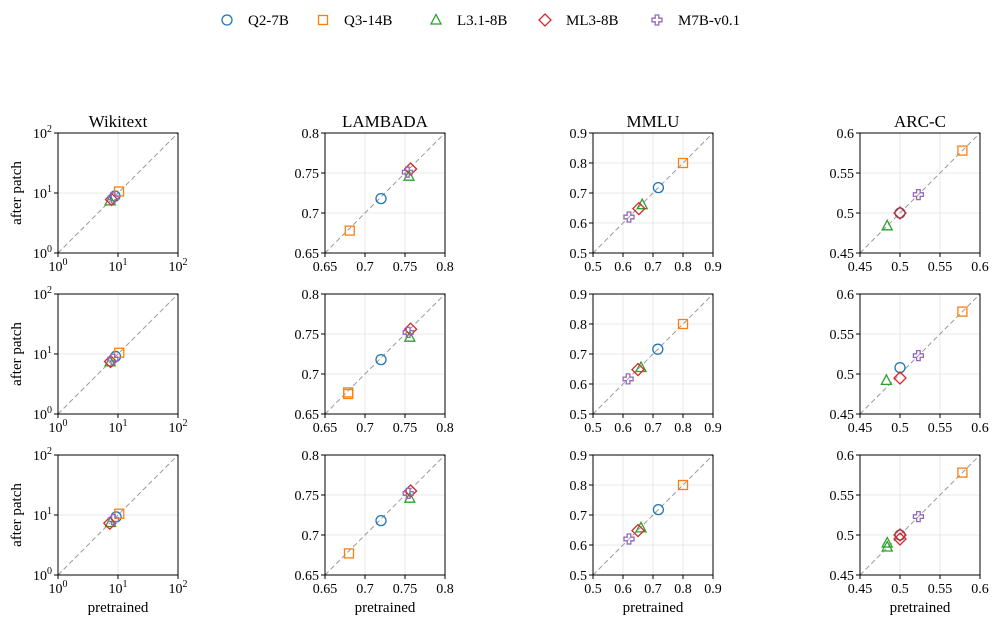 This screenshot has width=997, height=627. I want to click on x-tick-label: 10⁰, so click(58, 588).